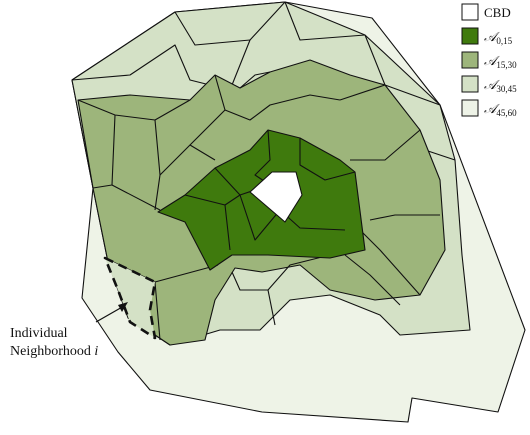 The height and width of the screenshot is (435, 530). Describe the element at coordinates (39, 333) in the screenshot. I see `callout-line-1: Individual` at that location.